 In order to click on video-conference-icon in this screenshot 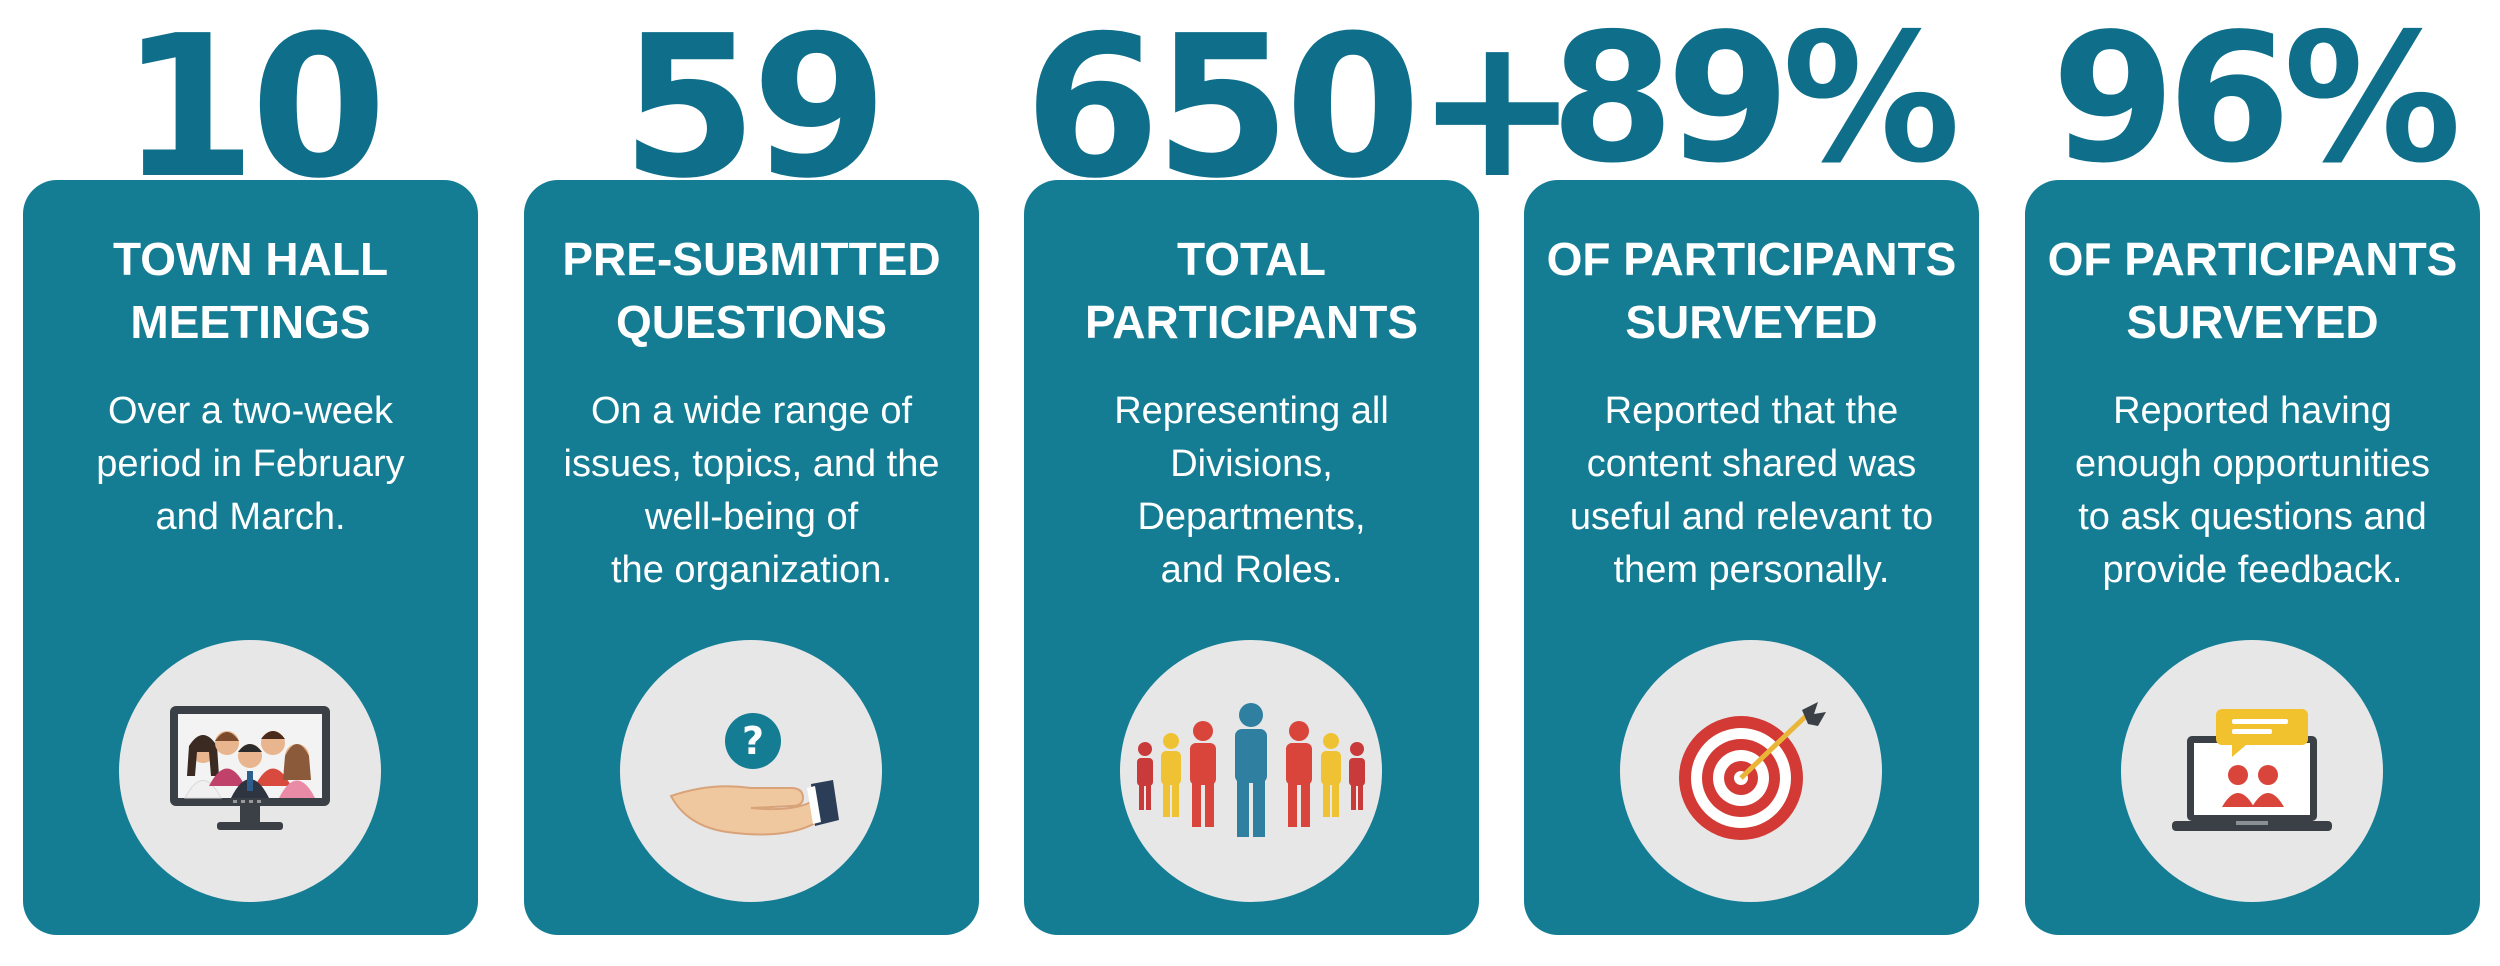, I will do `click(250, 768)`.